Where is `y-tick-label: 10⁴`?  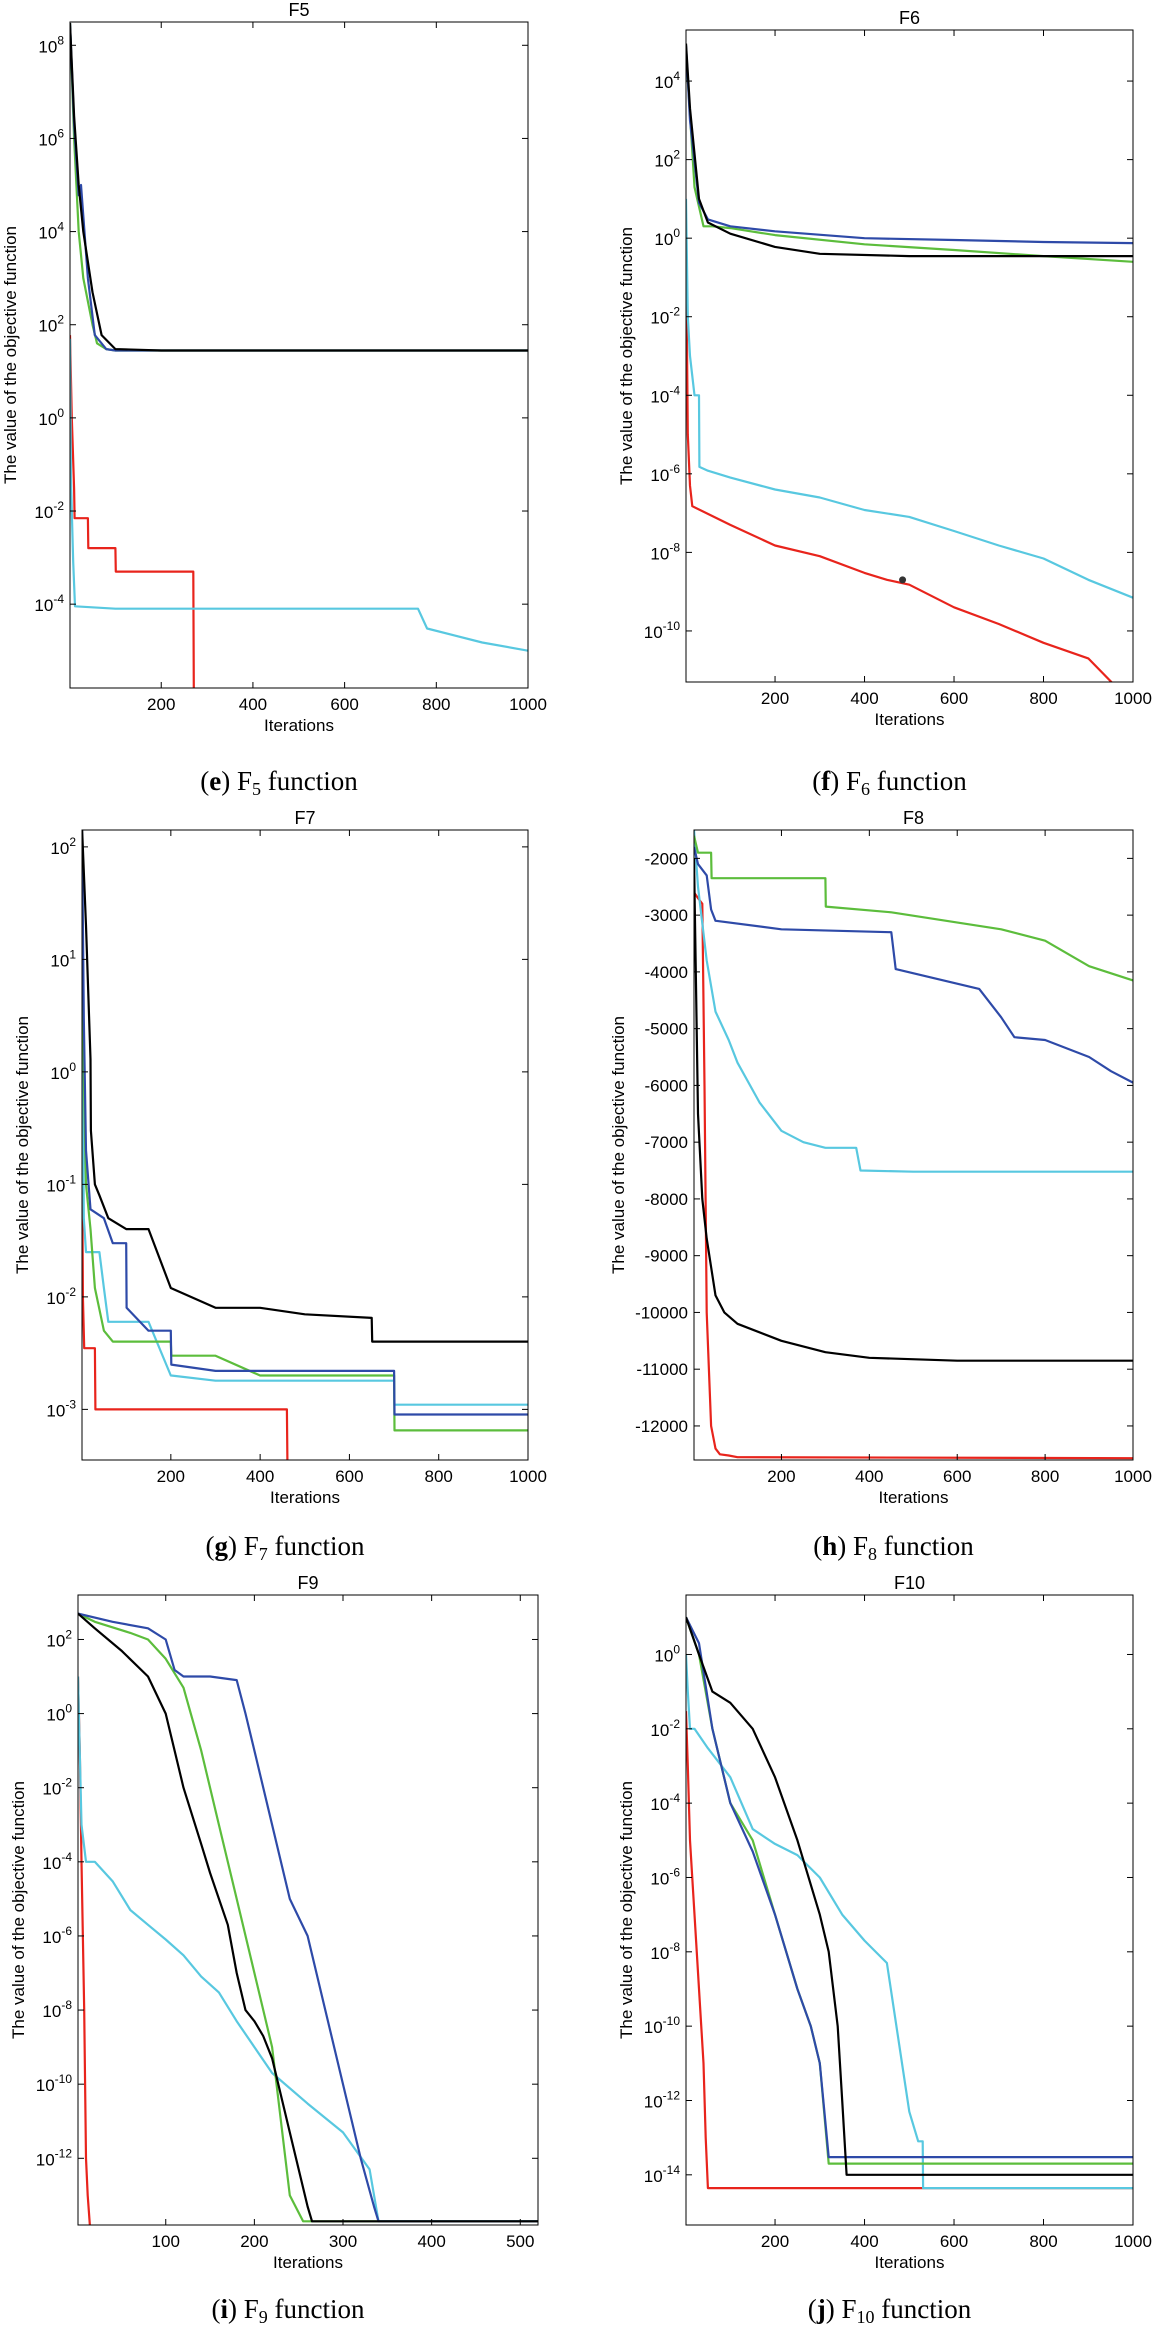
y-tick-label: 10⁴ is located at coordinates (51, 231).